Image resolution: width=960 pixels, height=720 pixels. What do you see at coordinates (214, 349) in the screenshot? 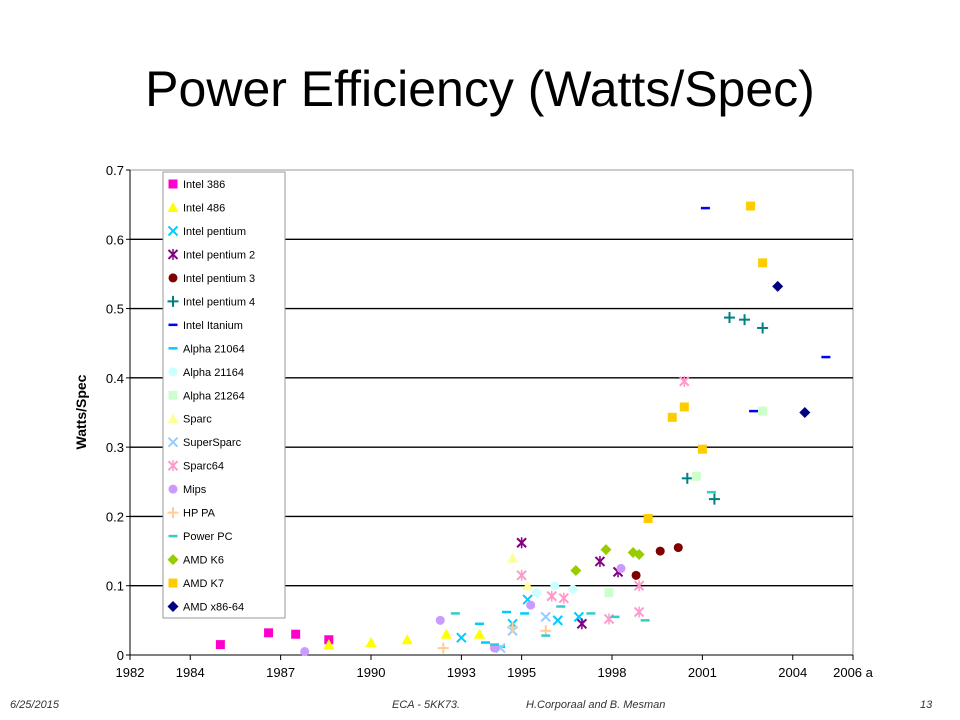
I see `legend-label-alpha-21064: Alpha 21064` at bounding box center [214, 349].